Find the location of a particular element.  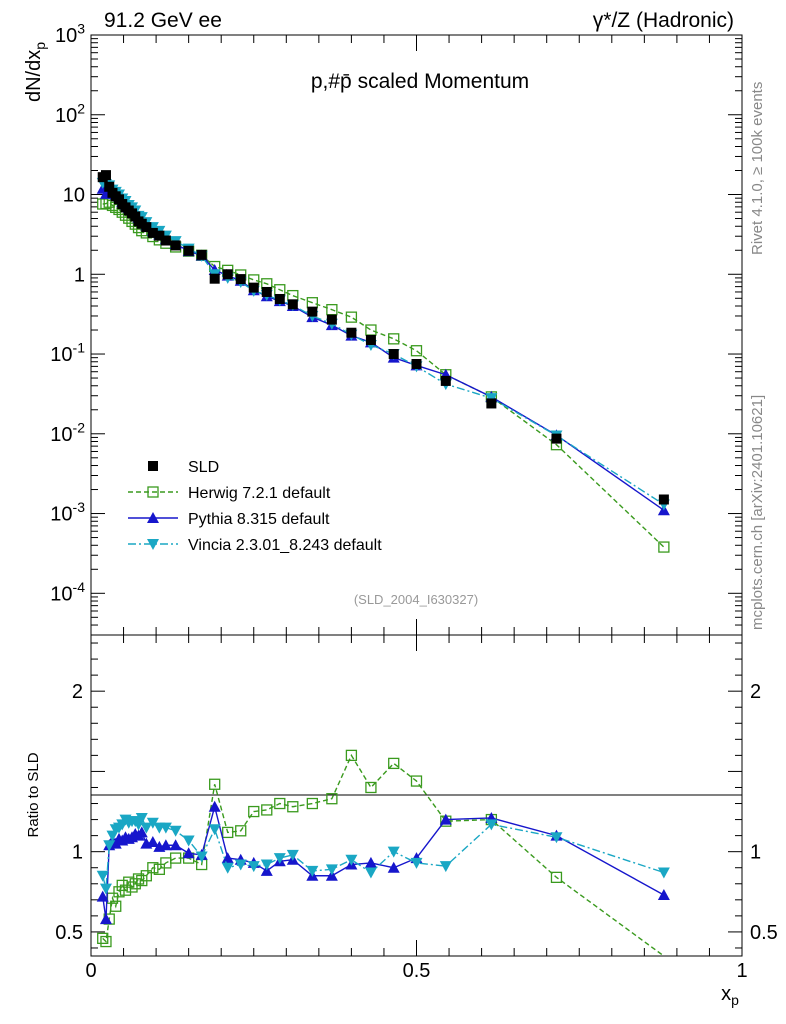

y-tick-label: 10³ is located at coordinates (70, 34).